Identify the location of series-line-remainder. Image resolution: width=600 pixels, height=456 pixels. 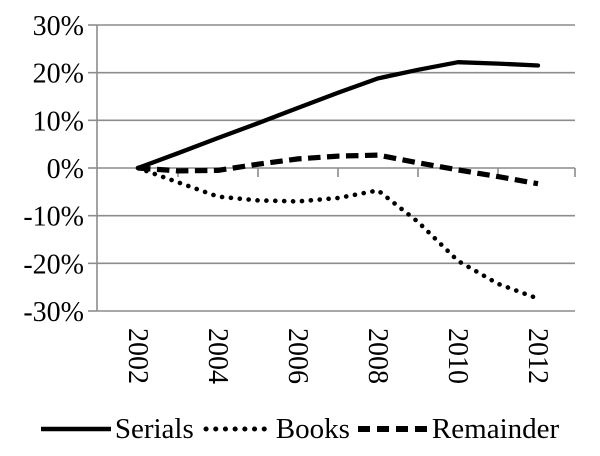
(338, 169).